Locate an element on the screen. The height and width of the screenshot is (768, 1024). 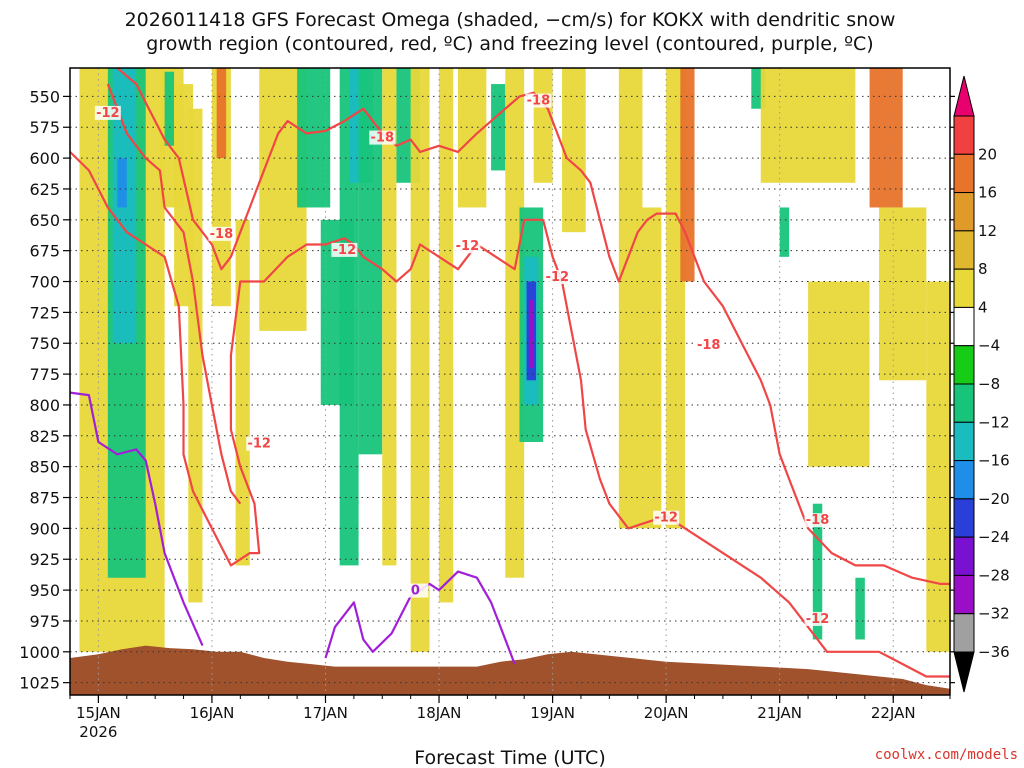
x-tick-label-5: 20JAN is located at coordinates (666, 713).